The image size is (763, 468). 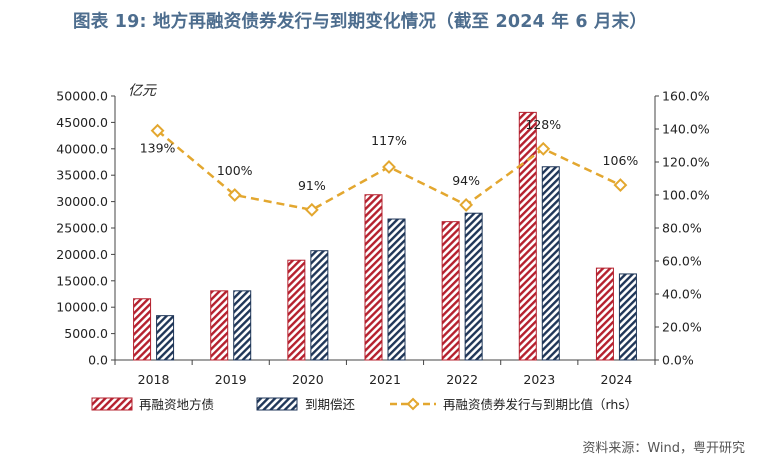 What do you see at coordinates (231, 379) in the screenshot?
I see `x-tick-label: 2019` at bounding box center [231, 379].